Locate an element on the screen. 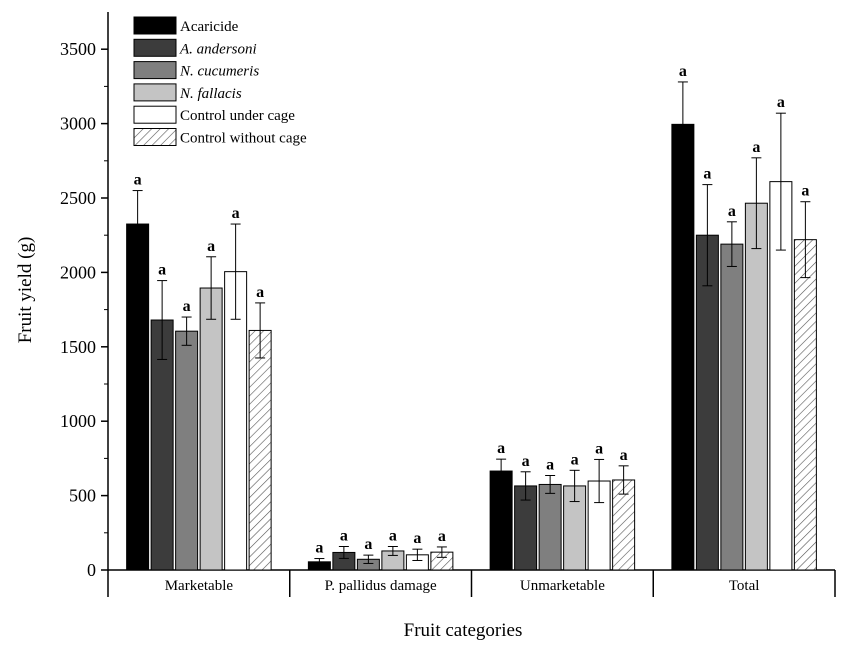  y-tick-label: 500 is located at coordinates (82, 496).